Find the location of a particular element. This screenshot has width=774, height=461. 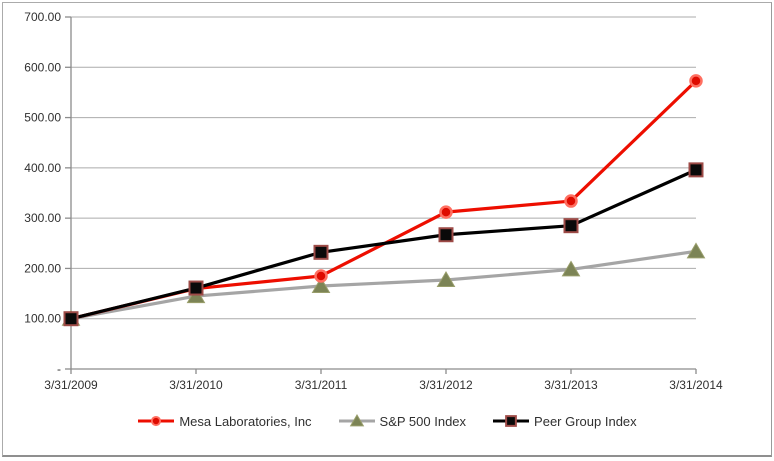

legend-item-peer-group-index: Peer Group Index is located at coordinates (564, 421).